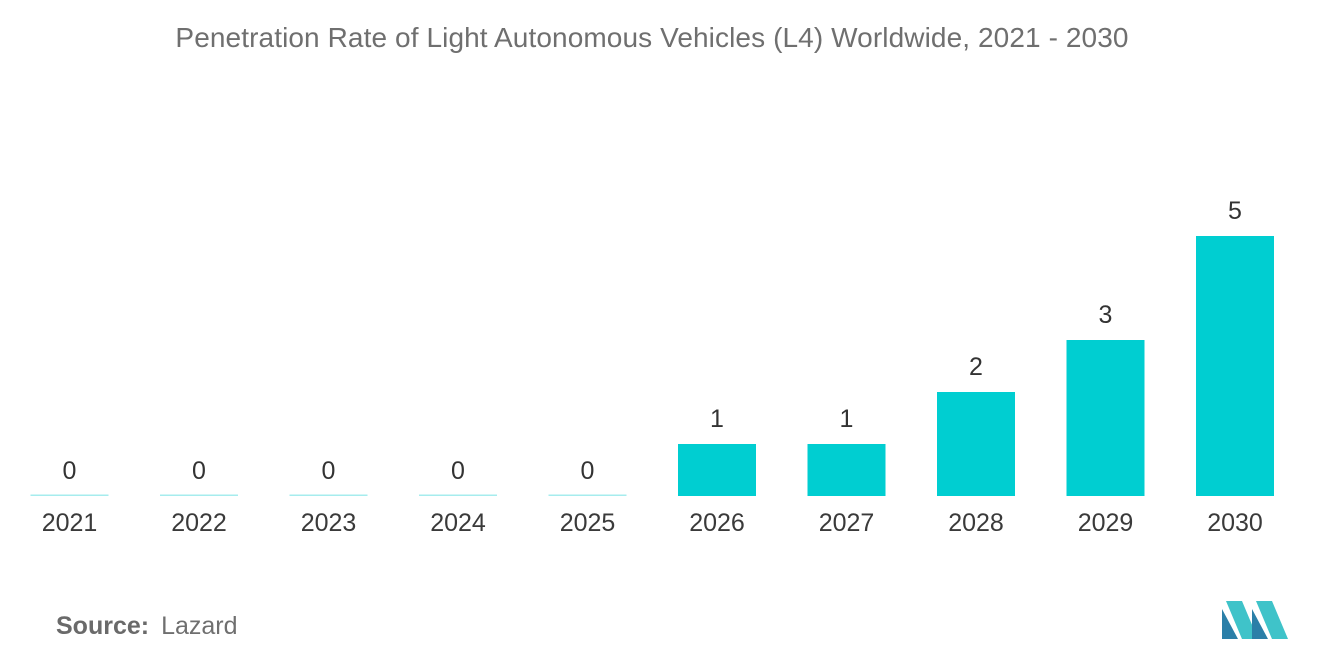 The image size is (1320, 665). Describe the element at coordinates (329, 471) in the screenshot. I see `data-label-2023: 0` at that location.